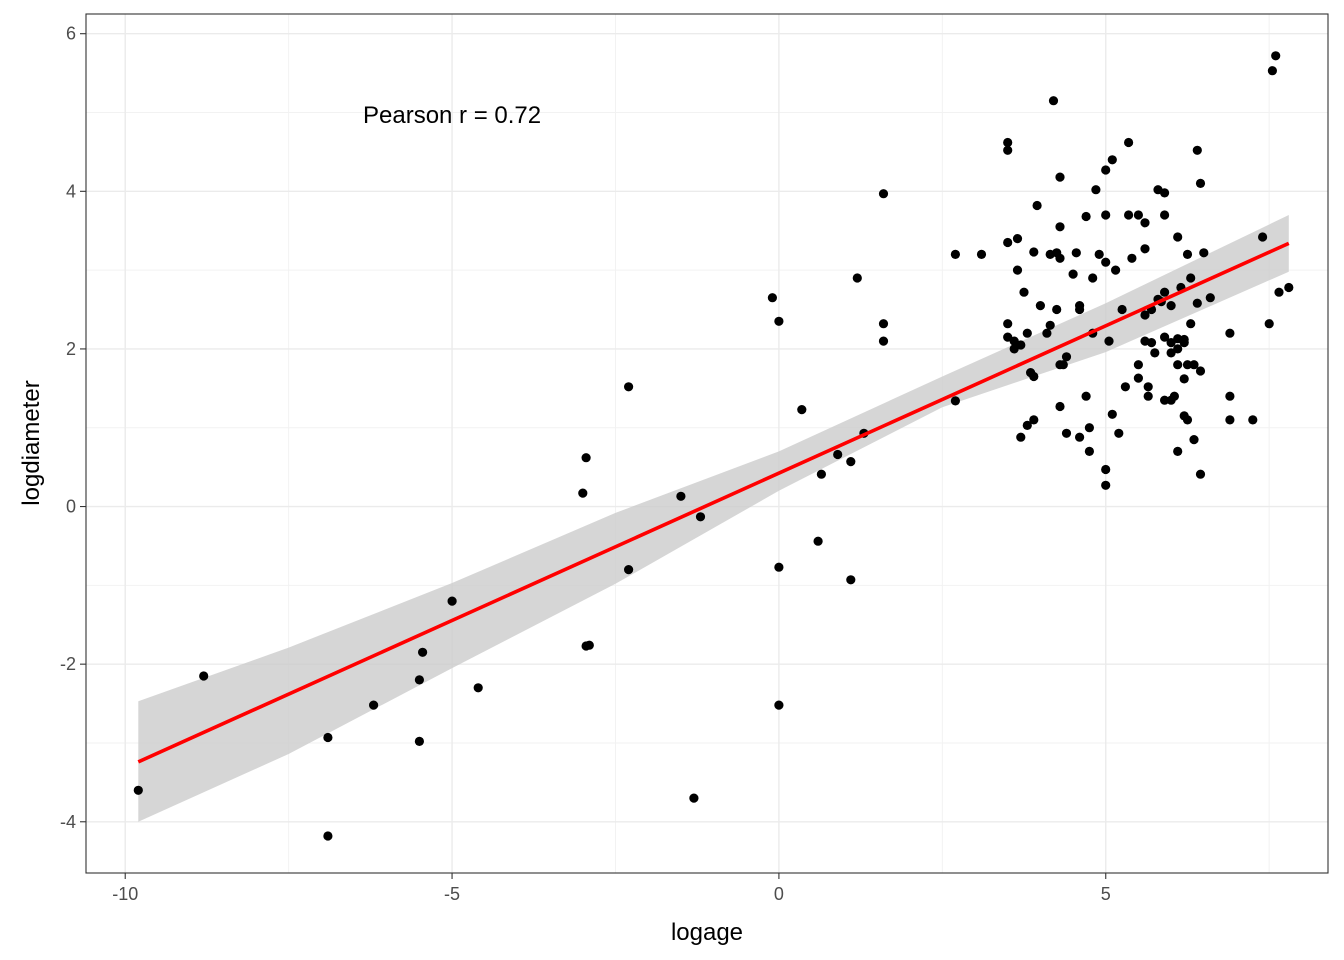 The image size is (1344, 960). Describe the element at coordinates (1106, 894) in the screenshot. I see `x-tick-label: 5` at that location.